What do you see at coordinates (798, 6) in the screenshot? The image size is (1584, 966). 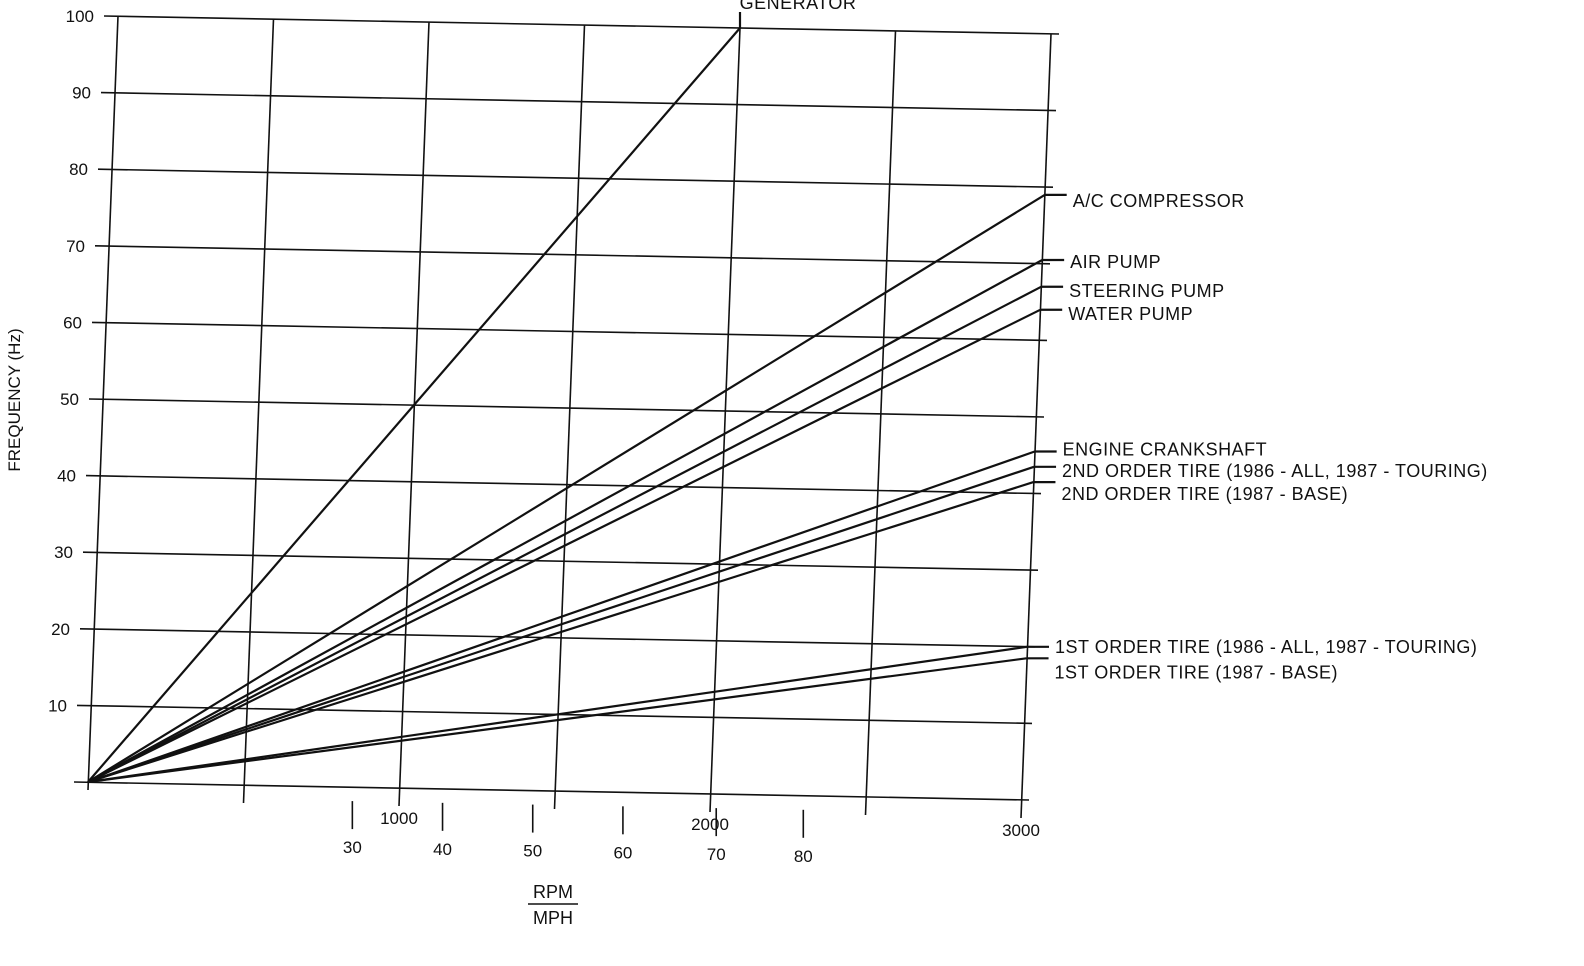 I see `series-label: GENERATOR` at bounding box center [798, 6].